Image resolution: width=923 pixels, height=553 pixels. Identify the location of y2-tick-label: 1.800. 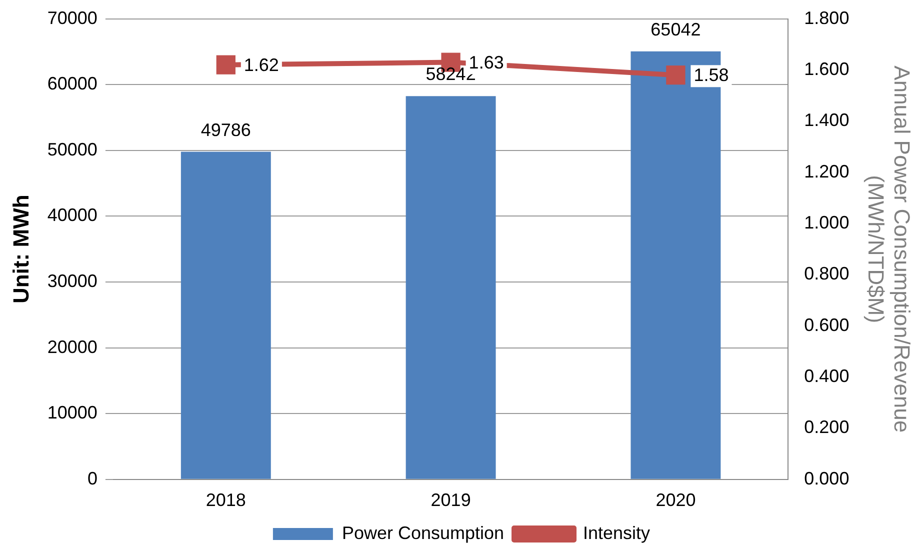
(827, 18).